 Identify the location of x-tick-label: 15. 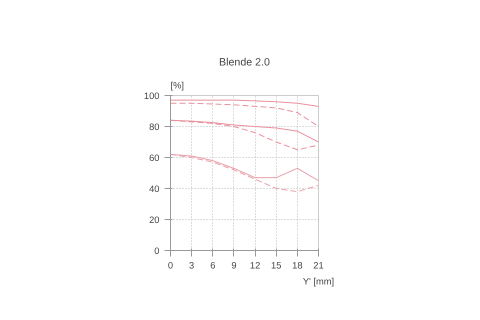
(276, 265).